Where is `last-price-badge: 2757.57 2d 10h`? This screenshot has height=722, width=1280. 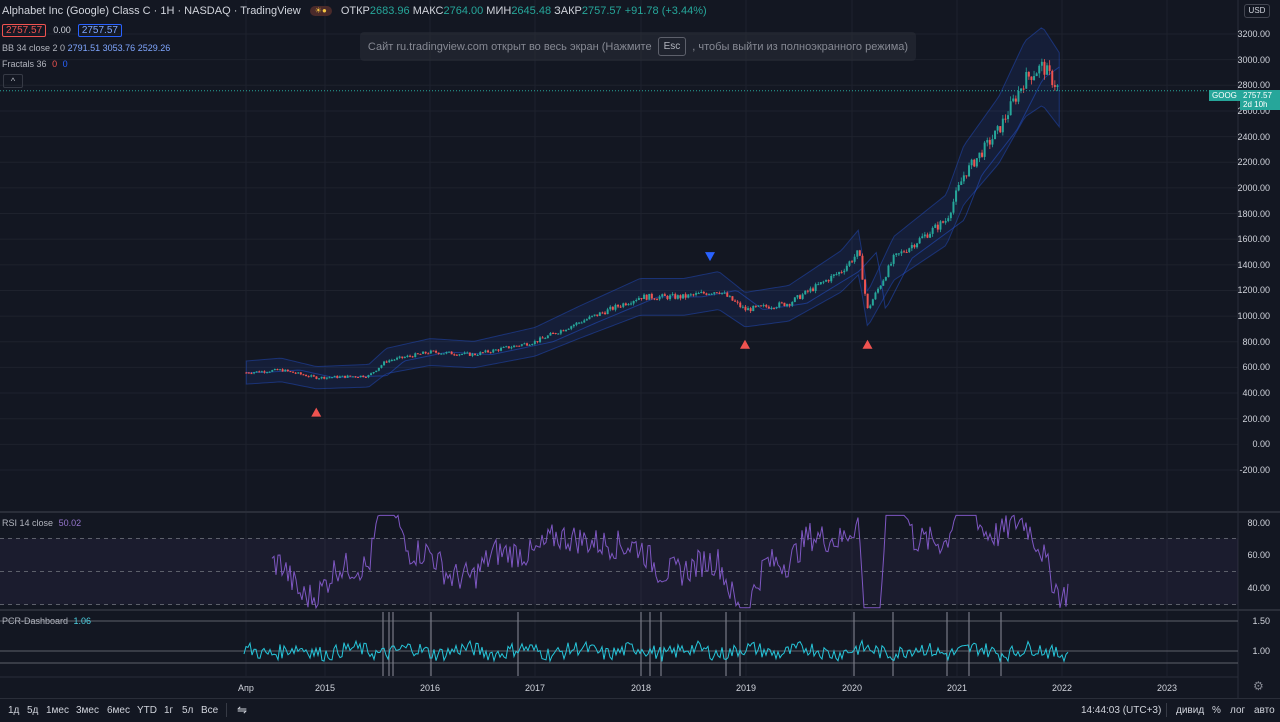
last-price-badge: 2757.57 2d 10h is located at coordinates (1260, 100).